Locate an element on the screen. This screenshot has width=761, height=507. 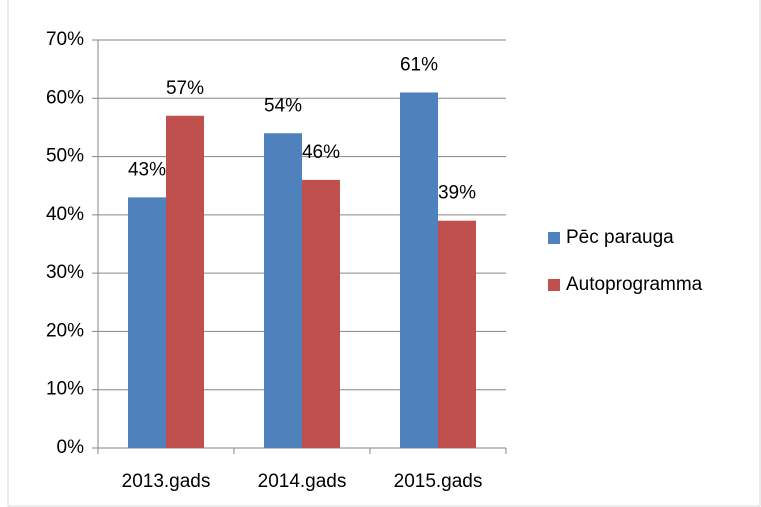
y-tick-label: 60% is located at coordinates (65, 97).